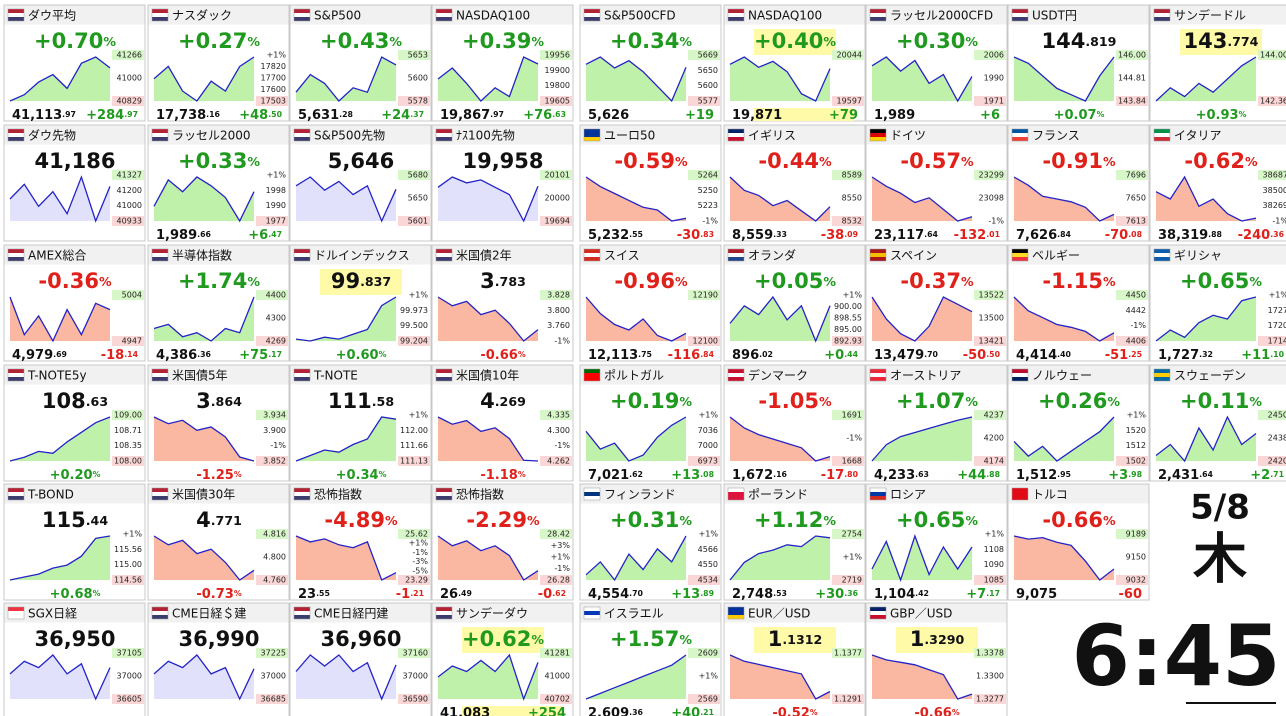  What do you see at coordinates (759, 594) in the screenshot?
I see `price: 2,748.53` at bounding box center [759, 594].